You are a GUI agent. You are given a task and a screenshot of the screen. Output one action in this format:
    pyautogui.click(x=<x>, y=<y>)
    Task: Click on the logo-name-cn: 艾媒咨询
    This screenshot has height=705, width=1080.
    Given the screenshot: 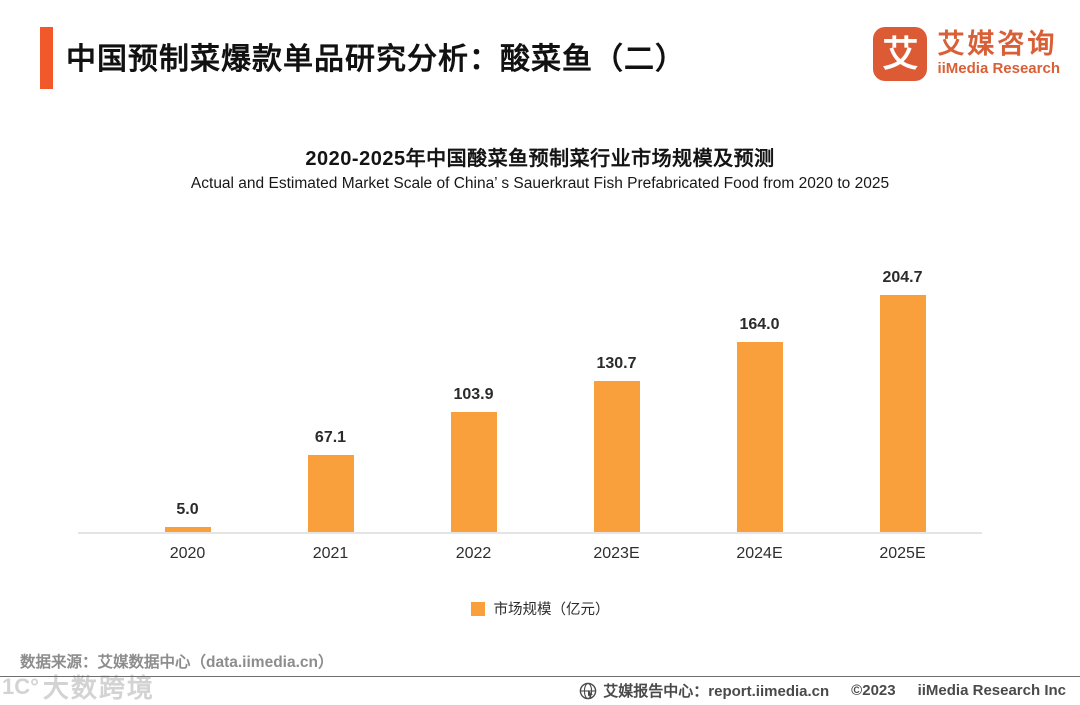 What is the action you would take?
    pyautogui.click(x=997, y=44)
    